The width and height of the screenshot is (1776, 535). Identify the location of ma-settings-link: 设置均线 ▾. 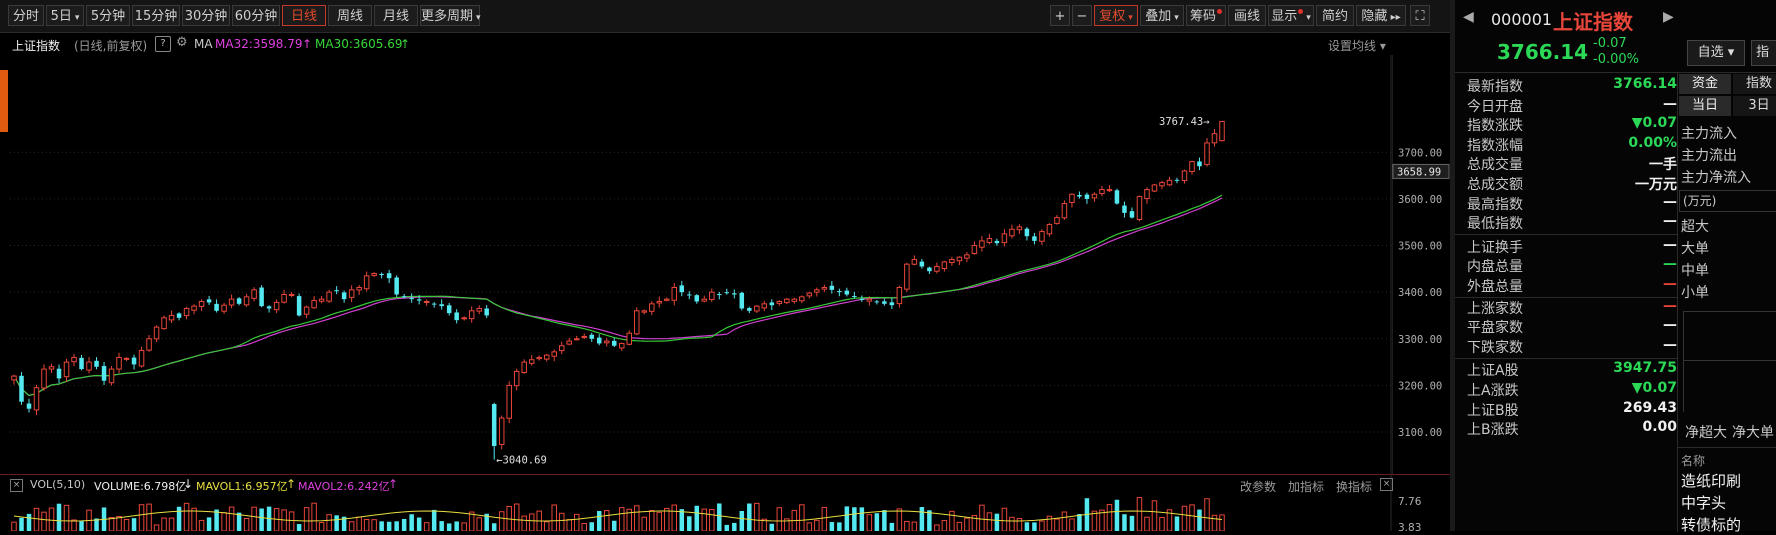
(1357, 46).